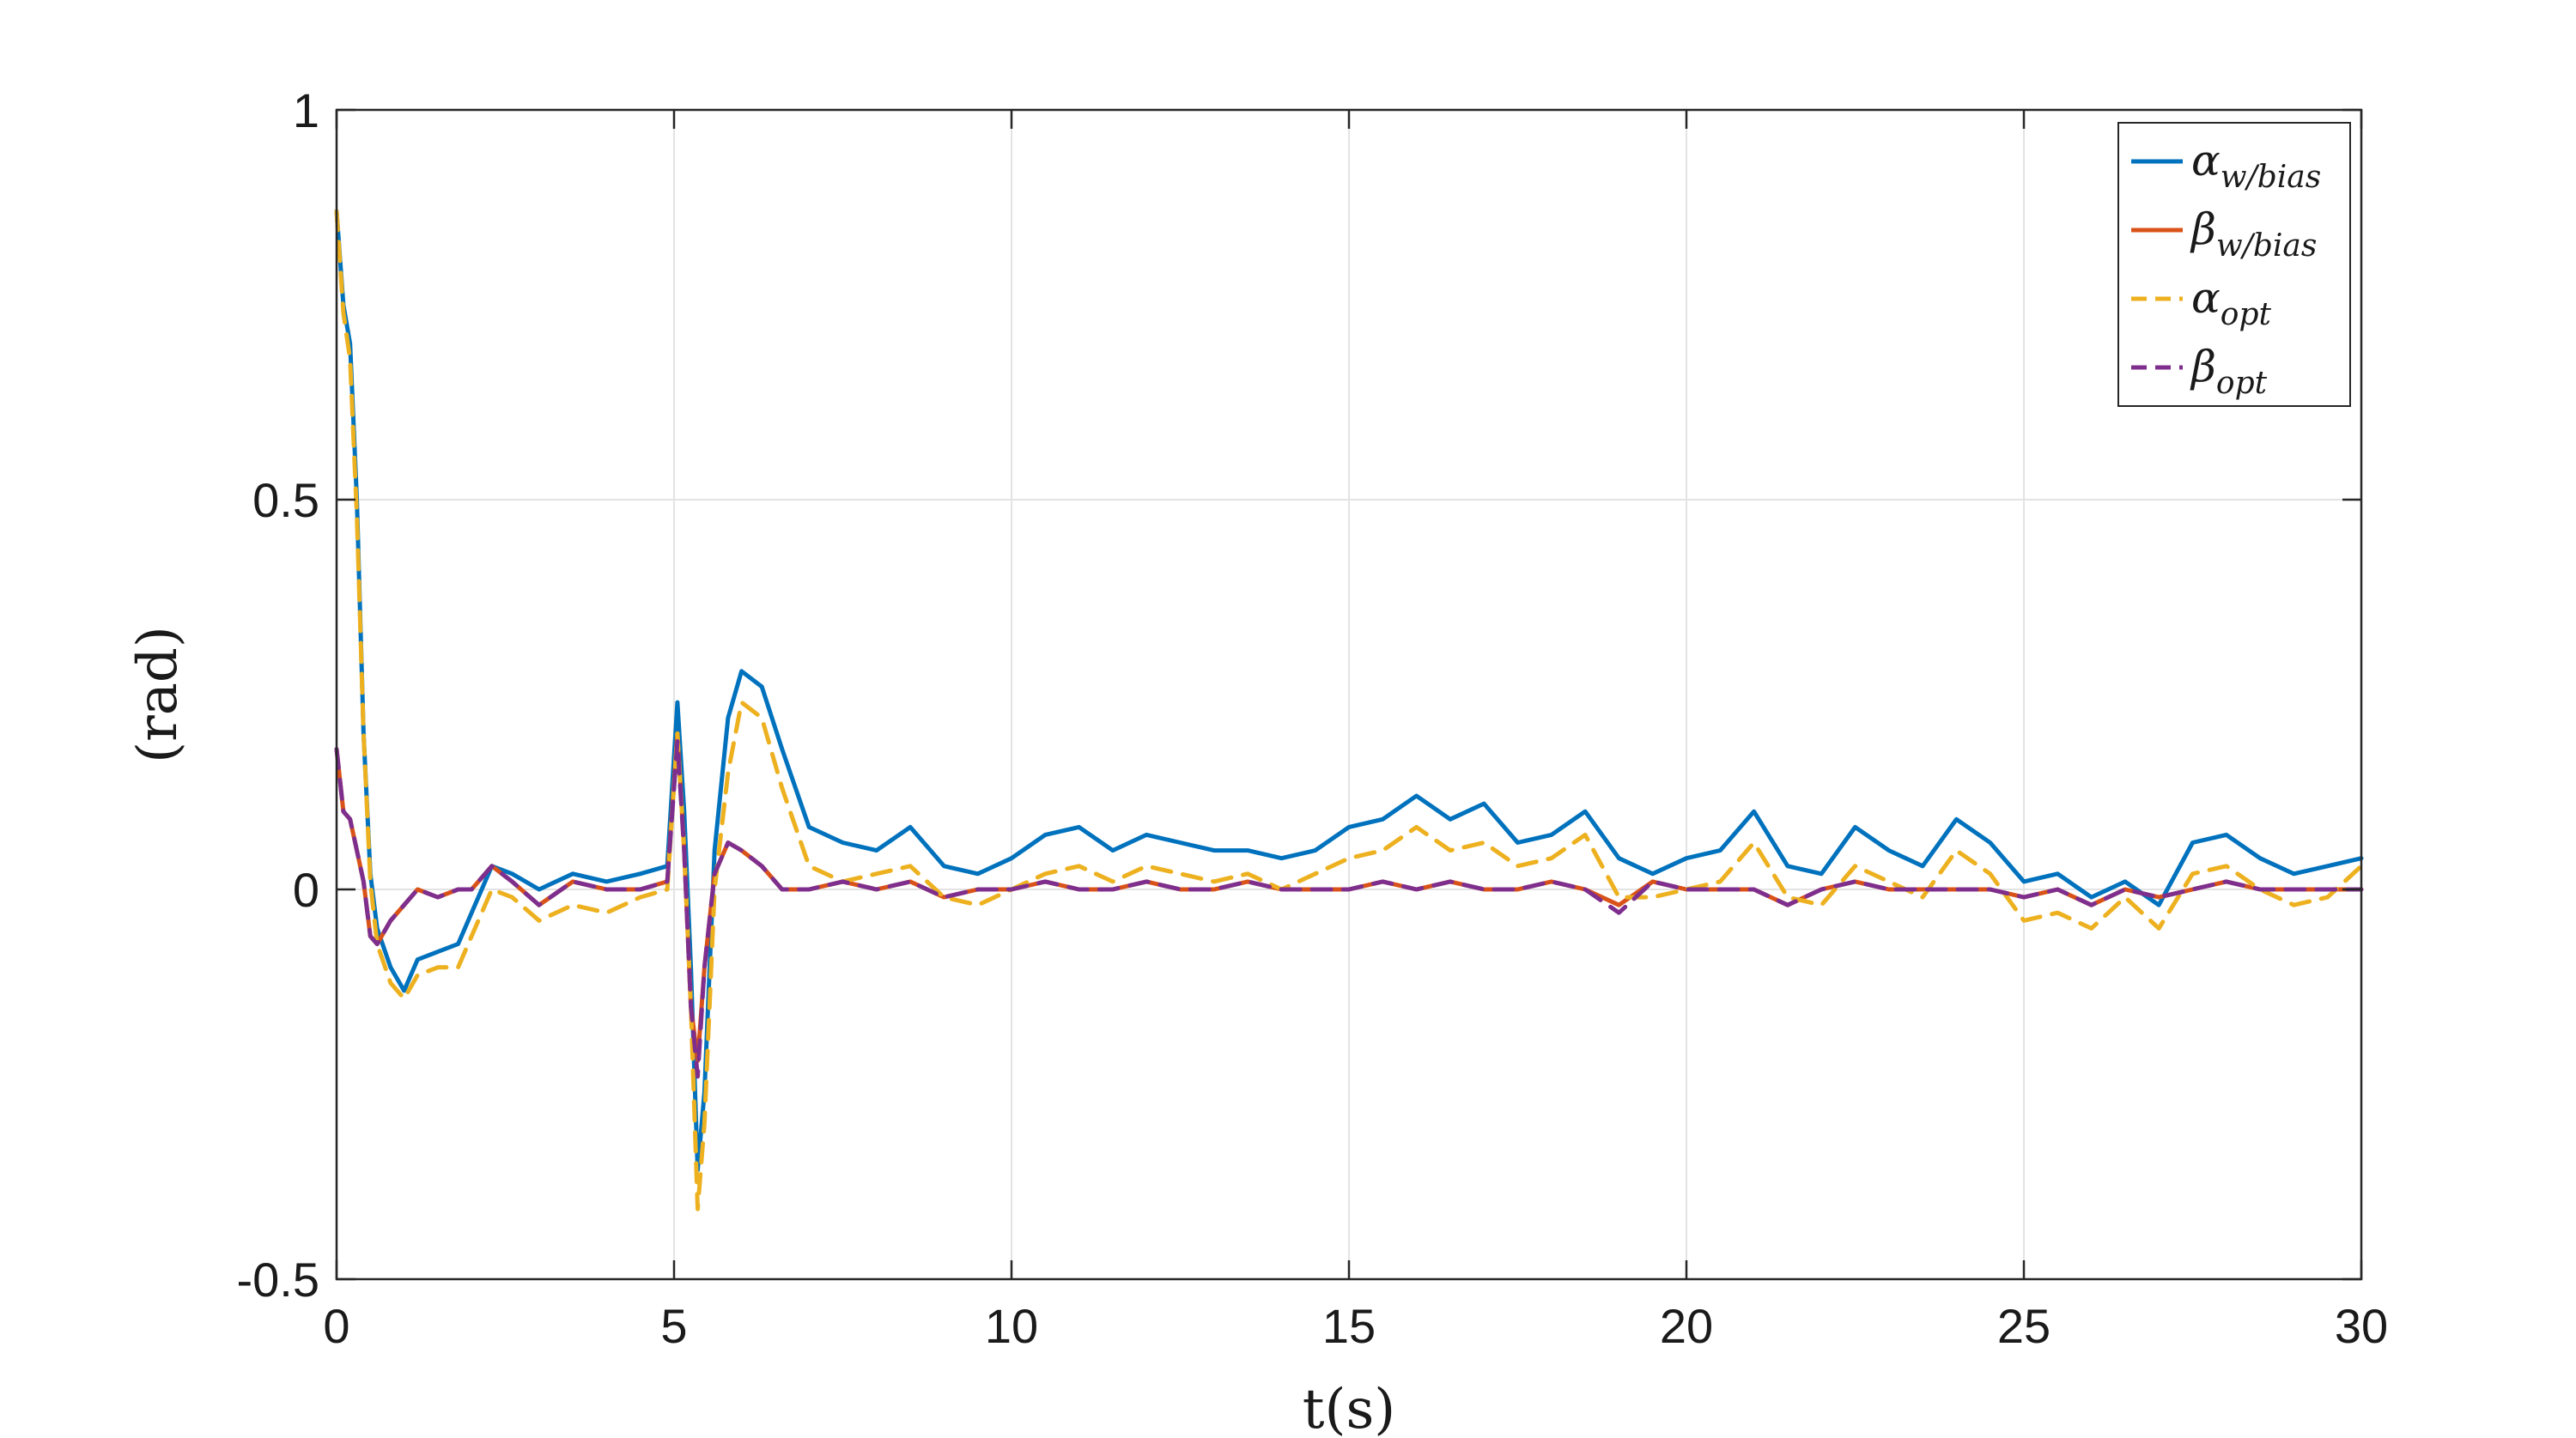 Image resolution: width=2576 pixels, height=1438 pixels. I want to click on x-tick-label: 20, so click(1686, 1326).